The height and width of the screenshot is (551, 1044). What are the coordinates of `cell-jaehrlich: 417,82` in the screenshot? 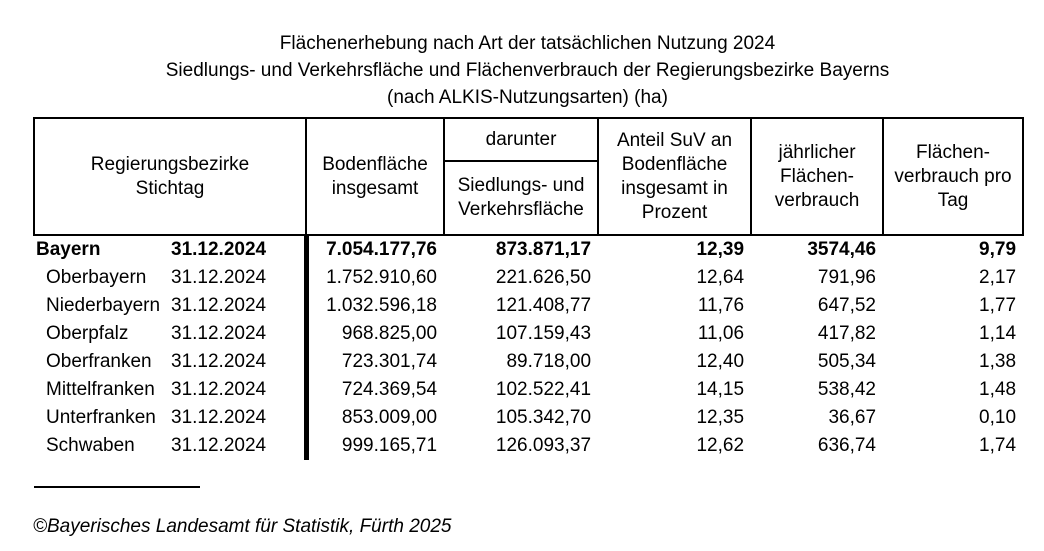 It's located at (847, 333).